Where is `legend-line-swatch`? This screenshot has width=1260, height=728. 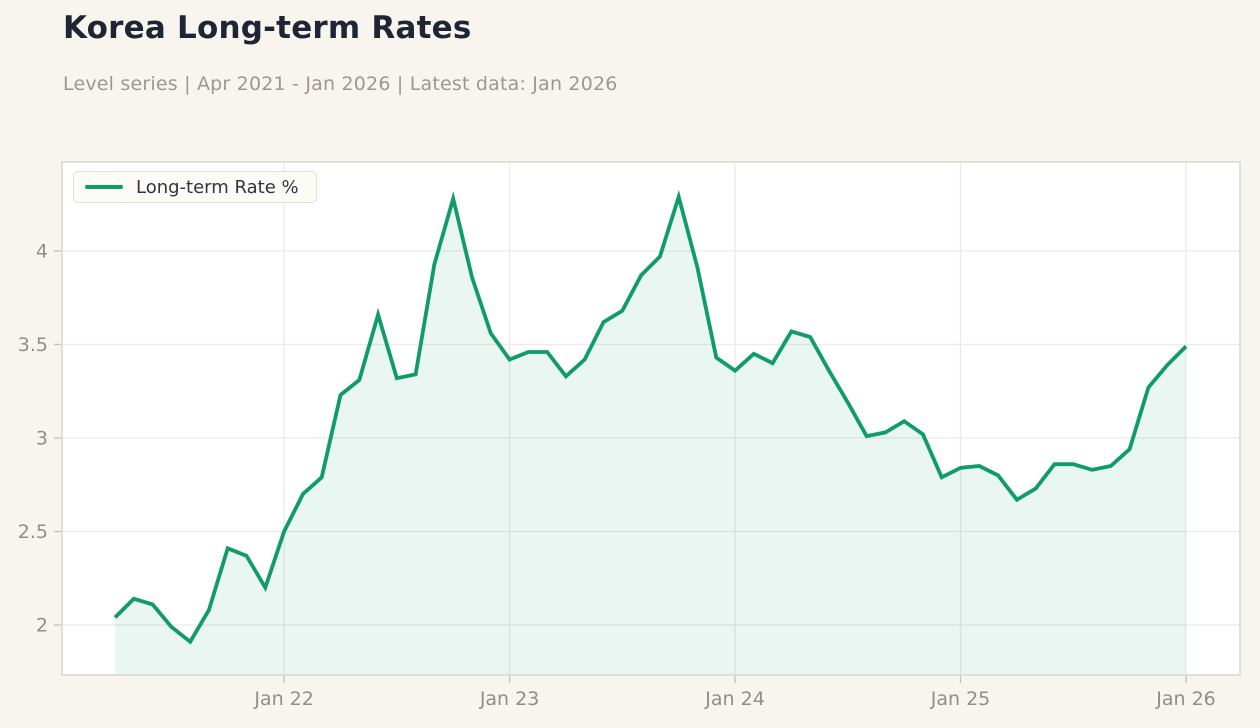 legend-line-swatch is located at coordinates (104, 187).